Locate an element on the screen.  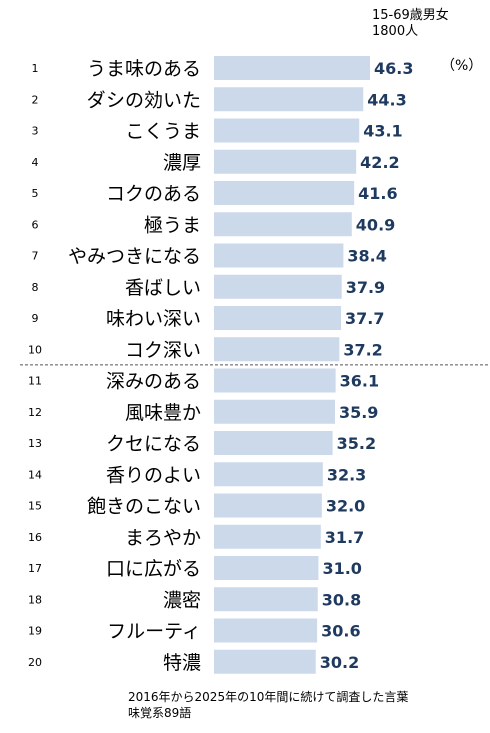
value-label: 46.3 is located at coordinates (393, 68).